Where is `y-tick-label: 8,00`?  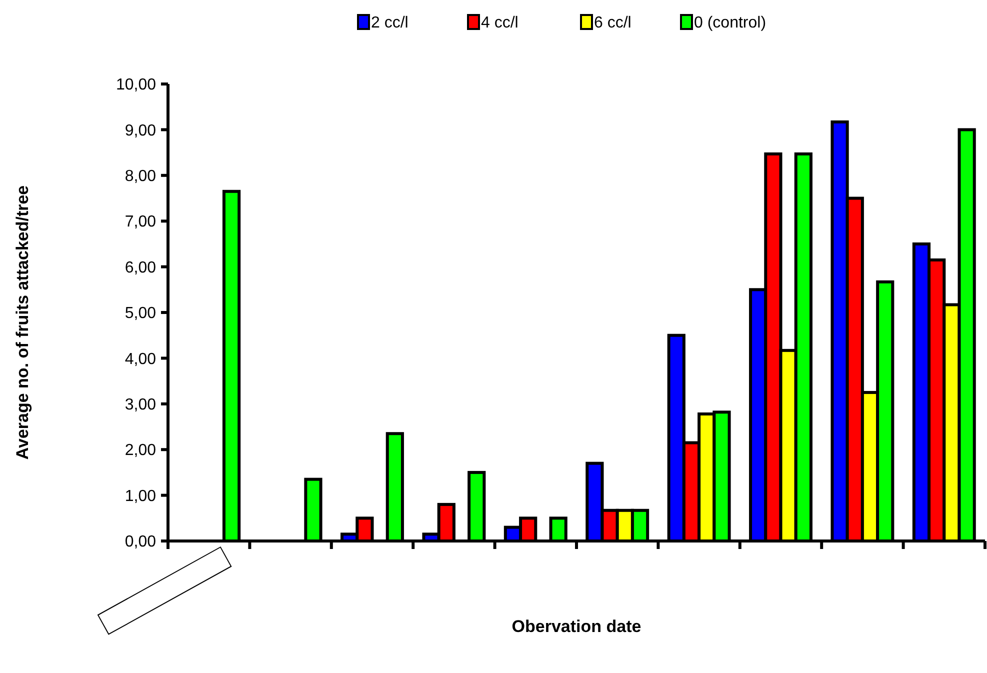 y-tick-label: 8,00 is located at coordinates (140, 176).